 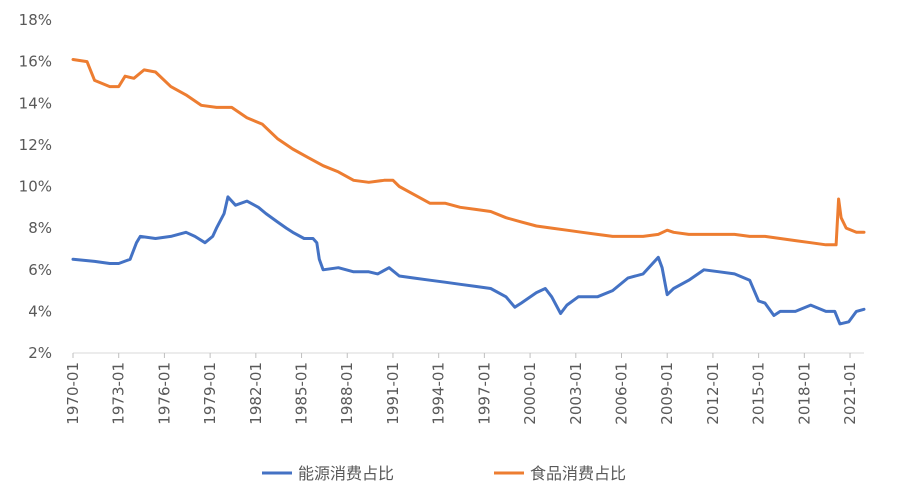 I want to click on x-tick-label: 1991-01, so click(x=393, y=393).